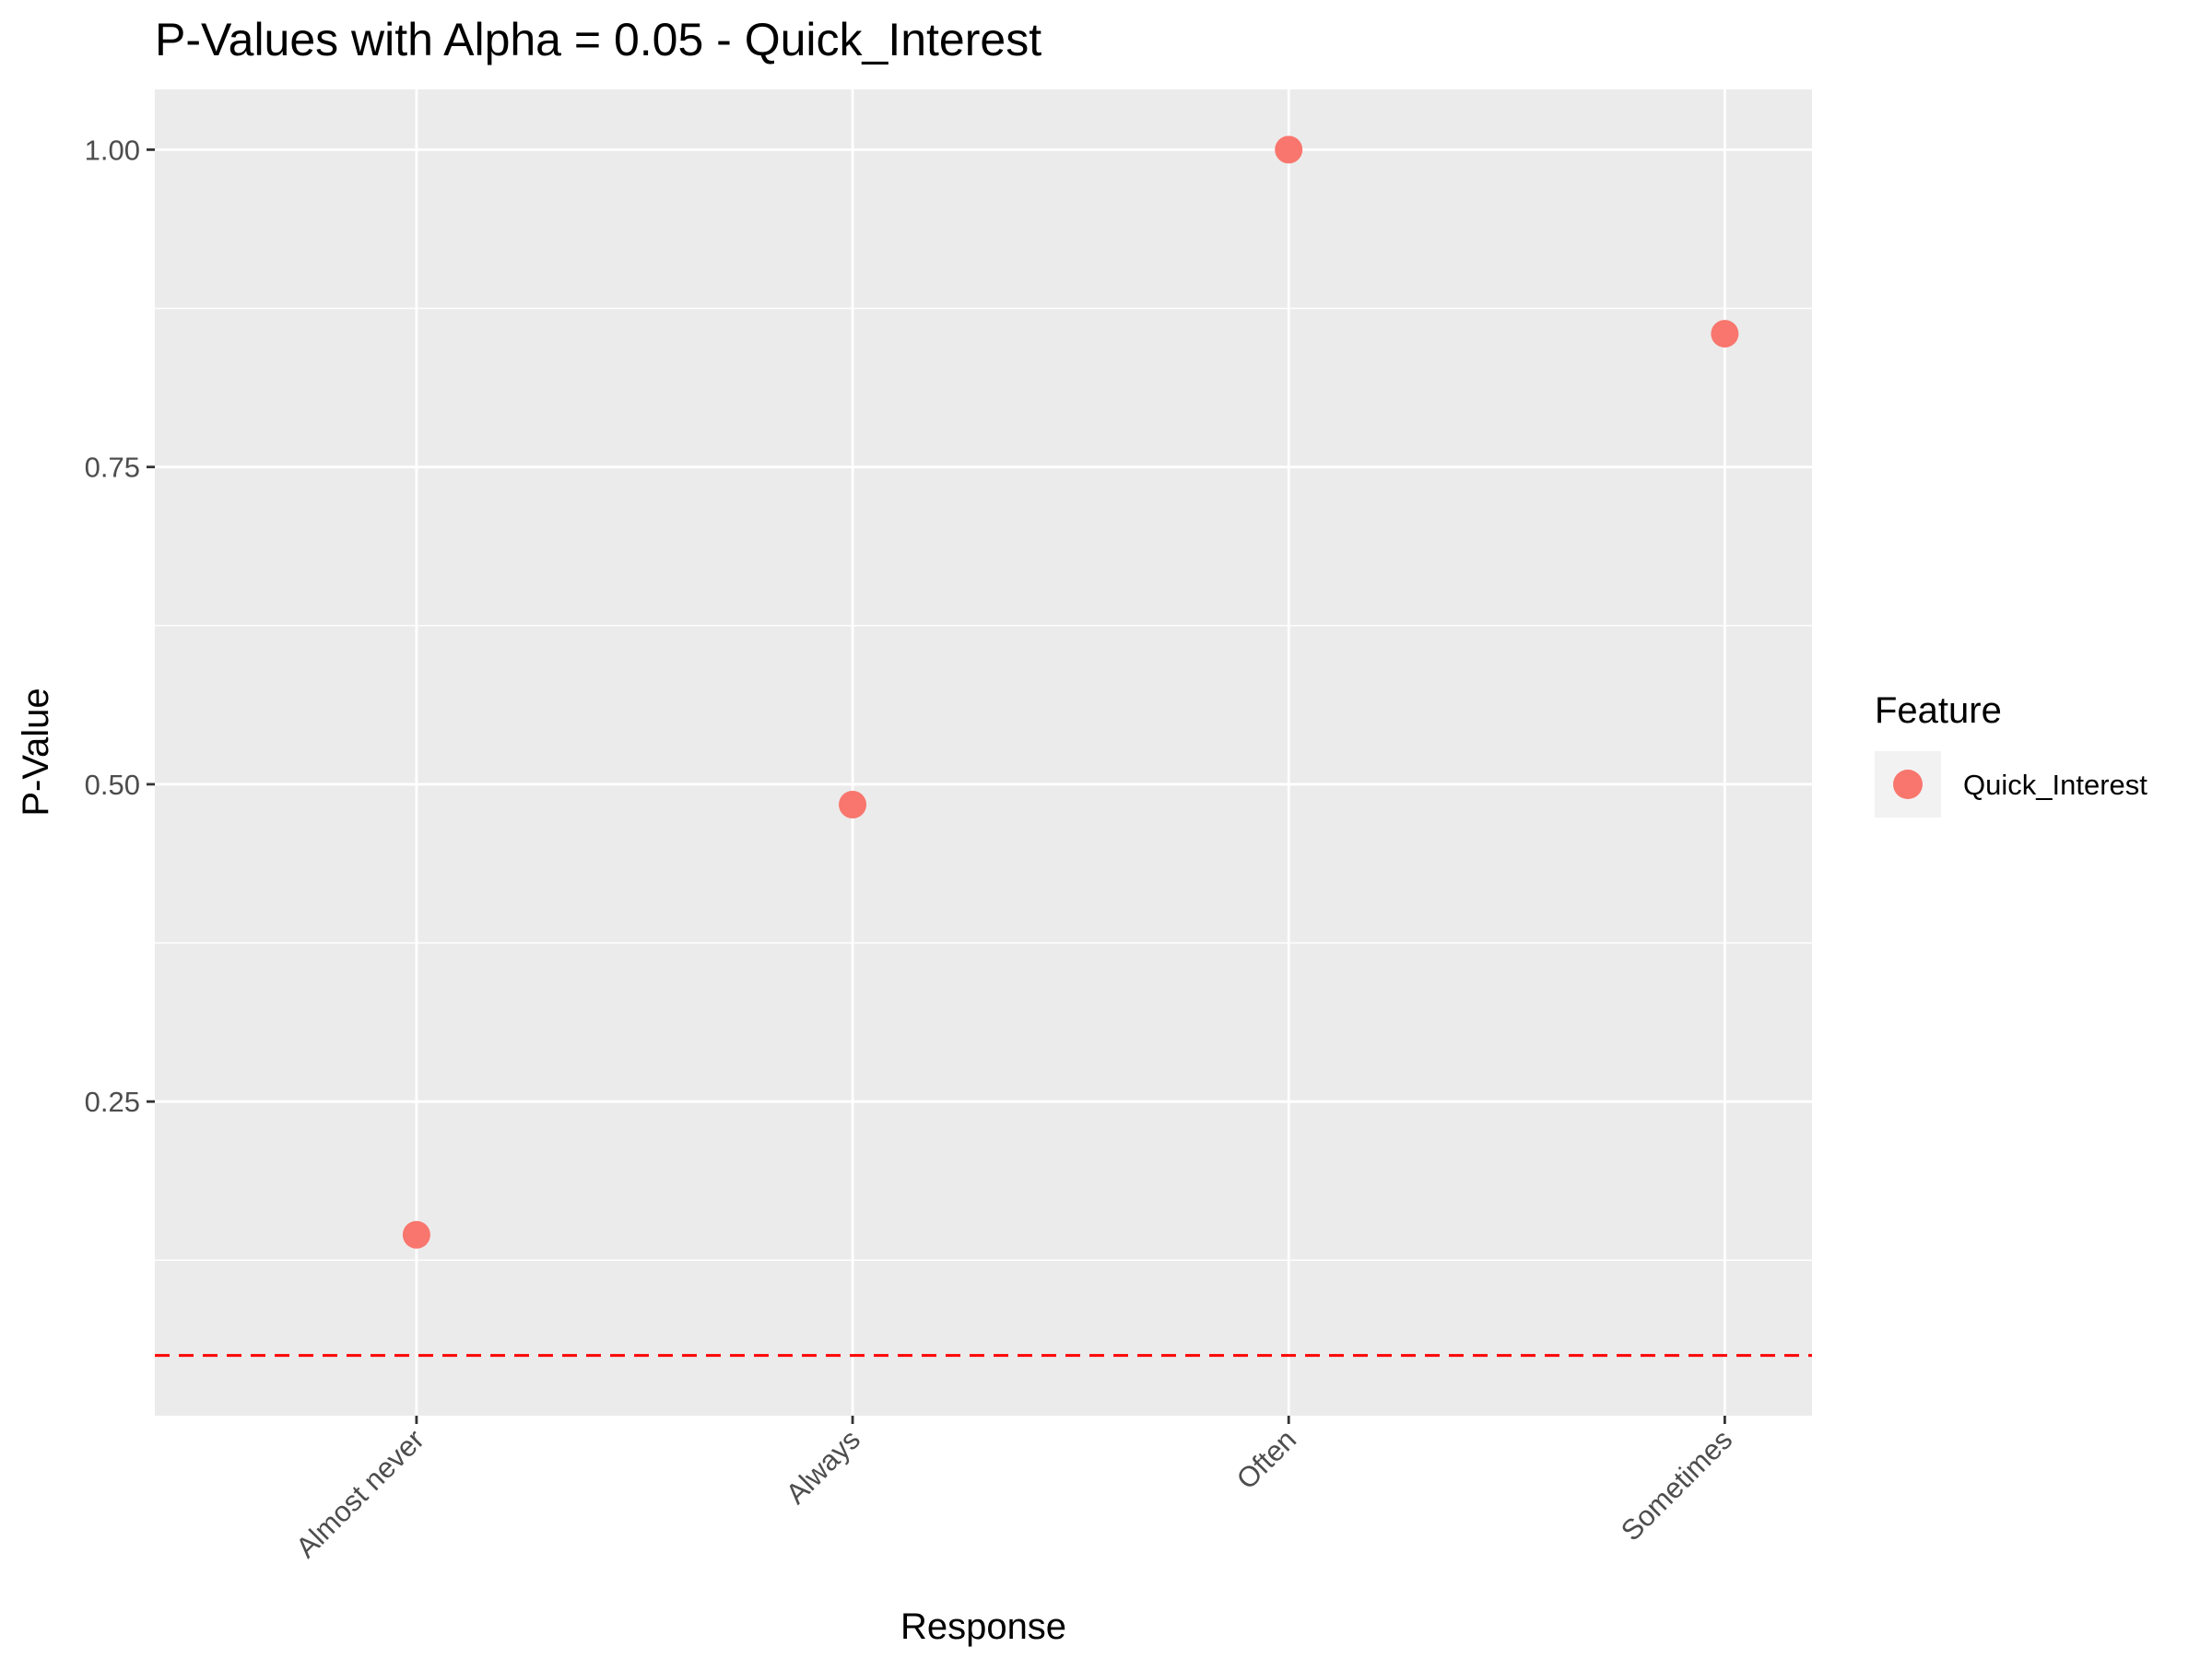 This screenshot has width=2212, height=1659. Describe the element at coordinates (112, 150) in the screenshot. I see `y-tick-label: 1.00` at that location.